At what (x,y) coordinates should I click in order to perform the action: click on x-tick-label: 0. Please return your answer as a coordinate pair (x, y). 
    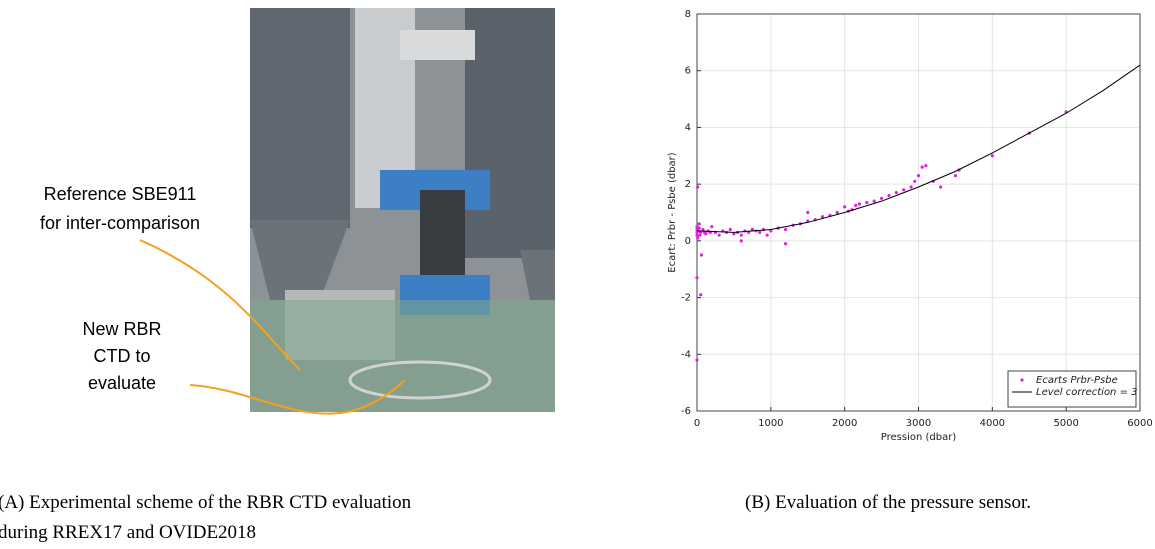
    Looking at the image, I should click on (697, 423).